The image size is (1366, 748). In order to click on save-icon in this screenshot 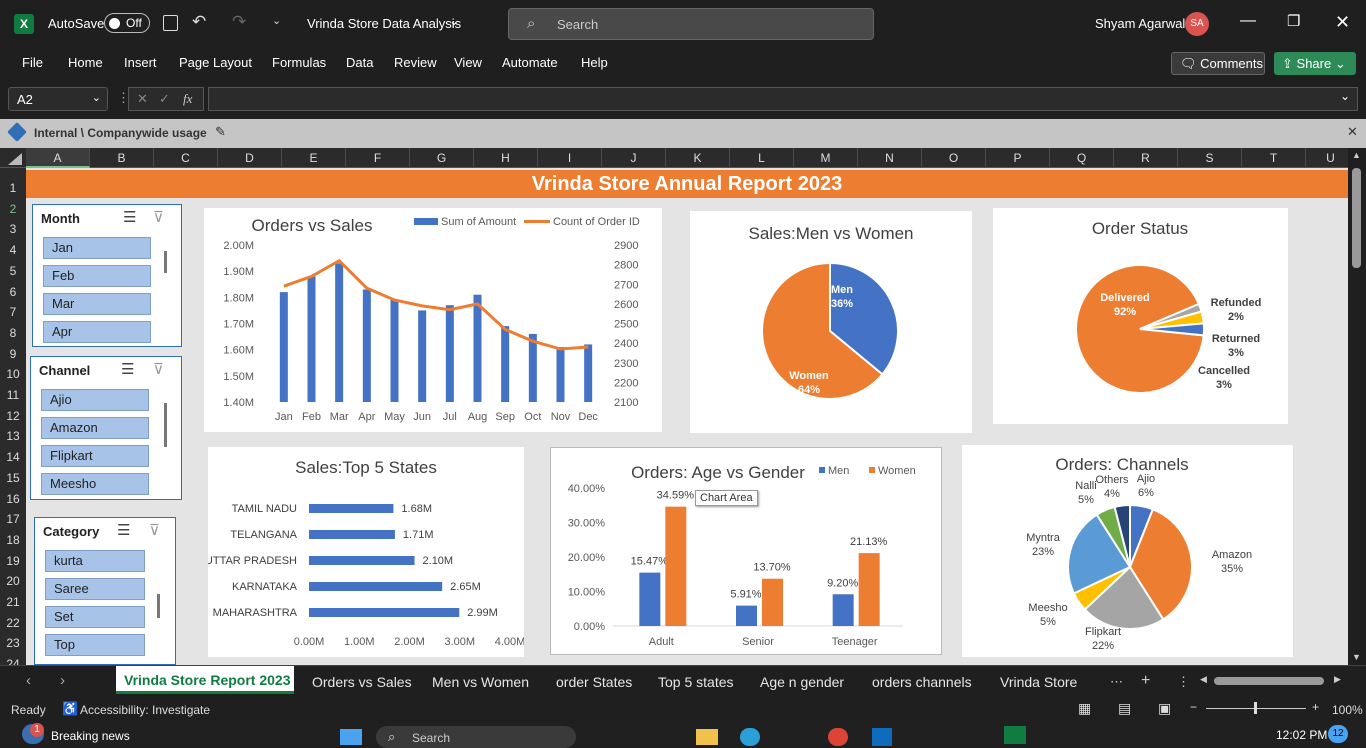, I will do `click(170, 23)`.